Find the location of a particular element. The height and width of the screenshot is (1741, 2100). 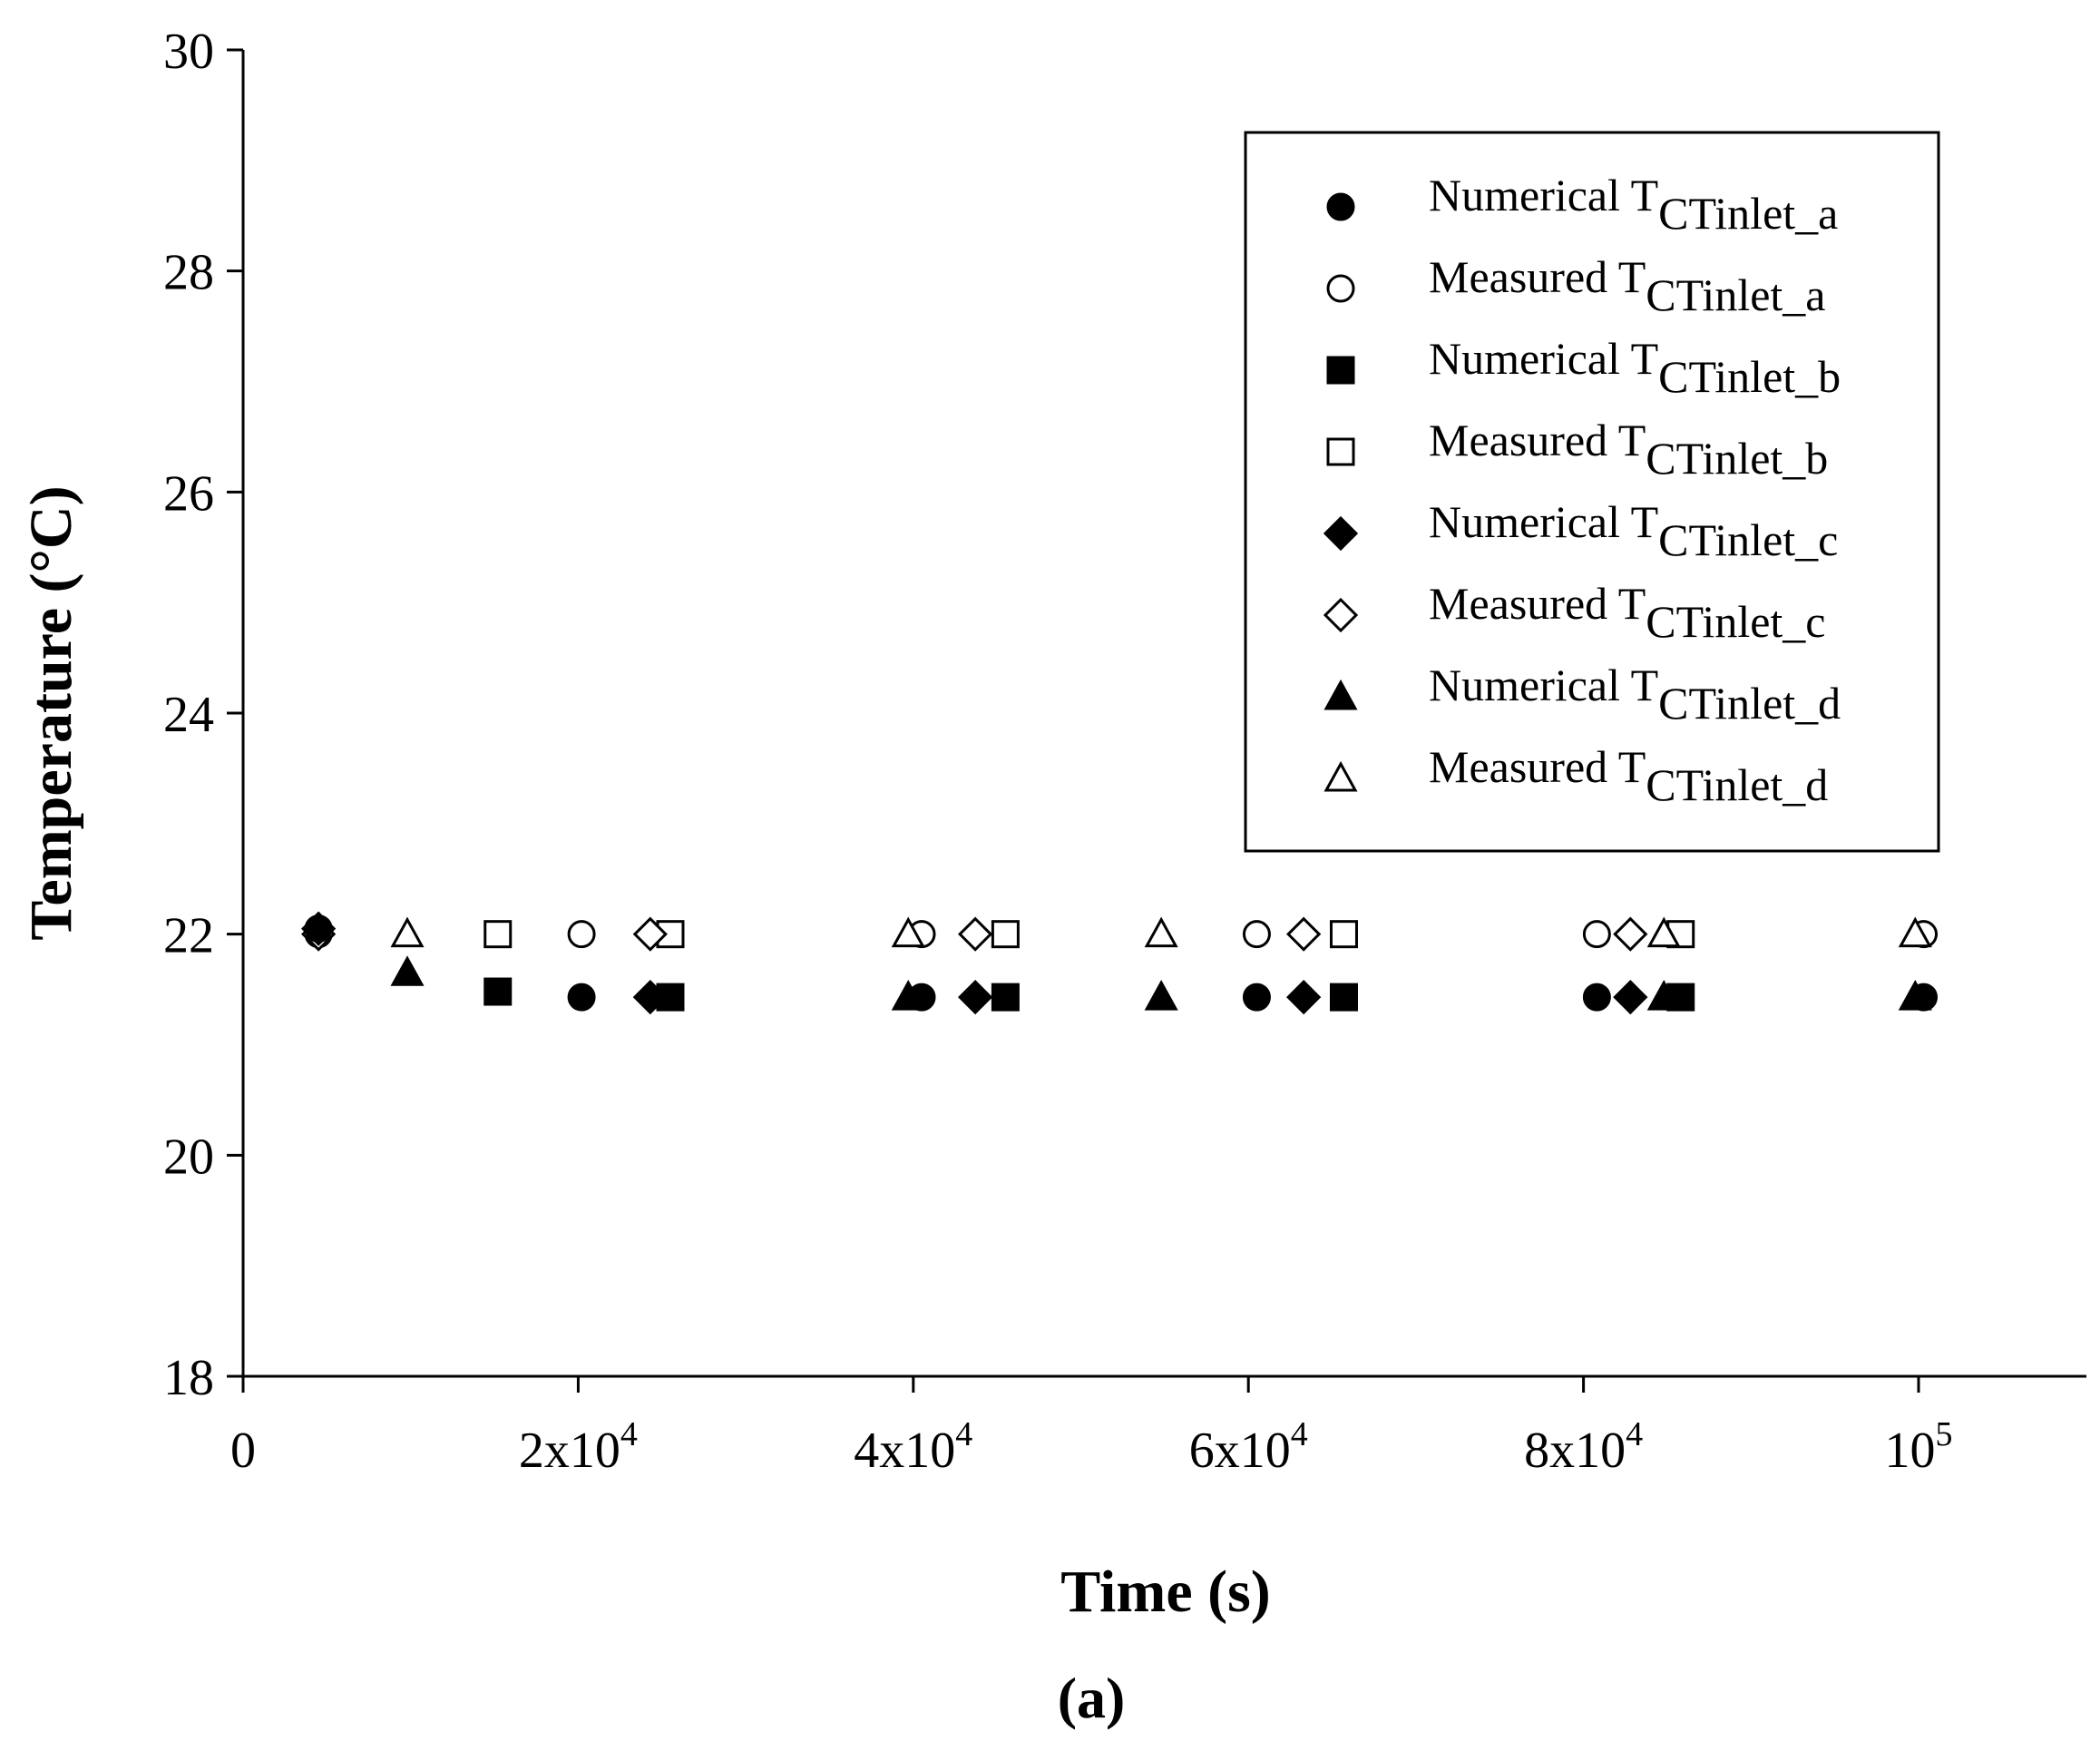

legend-label: Measured TCTinlet_a is located at coordinates (1628, 286).